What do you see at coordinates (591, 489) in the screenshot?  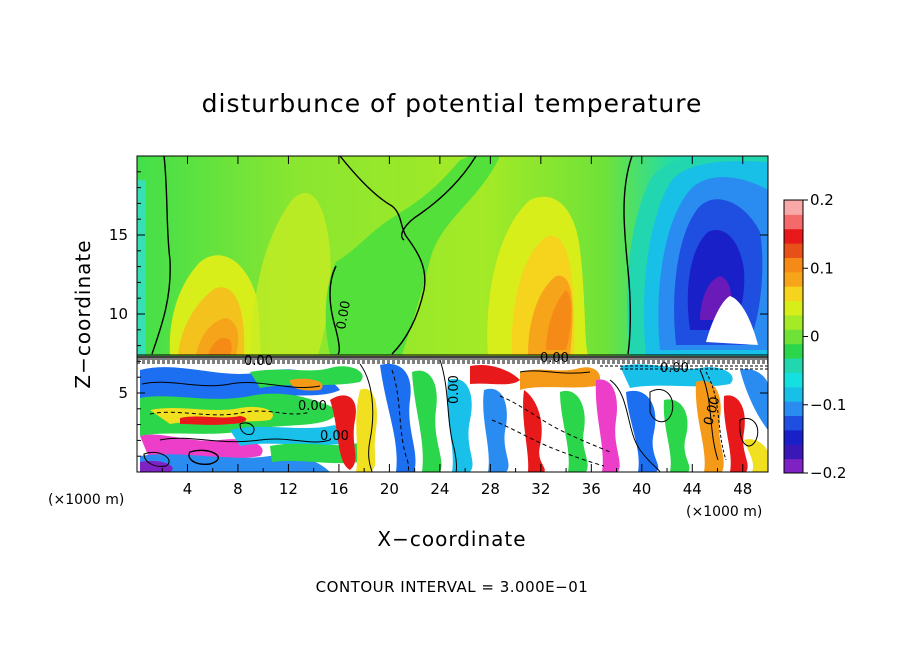 I see `x-tick-label: 36` at bounding box center [591, 489].